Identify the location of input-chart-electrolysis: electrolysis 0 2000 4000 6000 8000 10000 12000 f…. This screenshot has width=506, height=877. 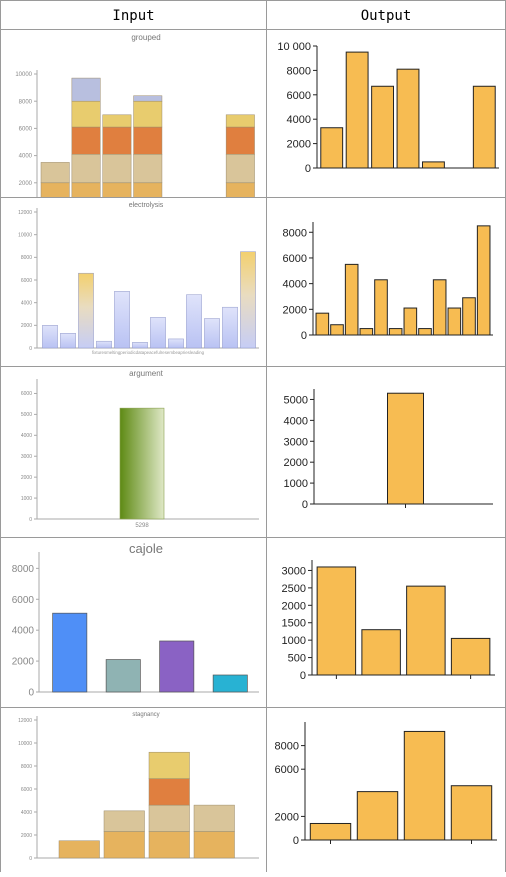
(138, 278).